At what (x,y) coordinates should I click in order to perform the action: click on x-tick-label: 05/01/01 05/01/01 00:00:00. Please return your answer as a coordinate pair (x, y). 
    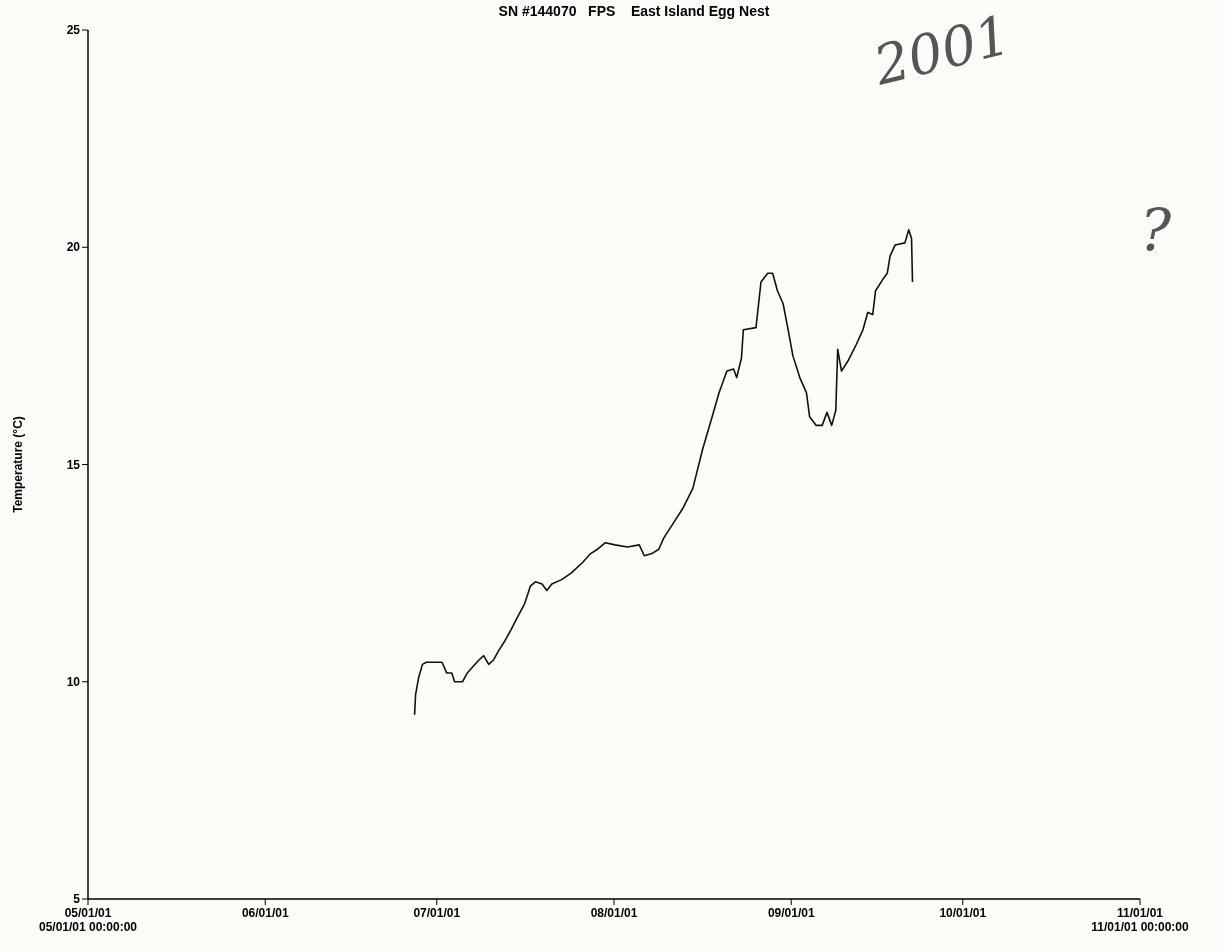
    Looking at the image, I should click on (88, 920).